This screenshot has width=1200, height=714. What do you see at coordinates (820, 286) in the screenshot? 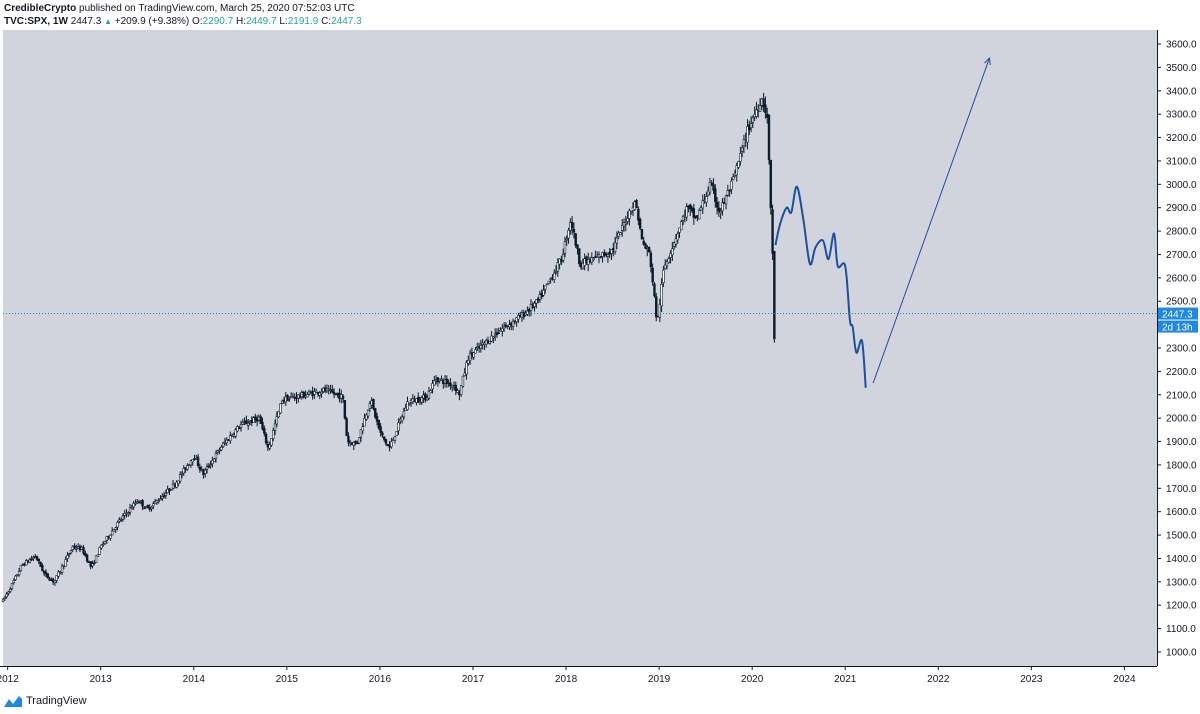
I see `projected-path` at bounding box center [820, 286].